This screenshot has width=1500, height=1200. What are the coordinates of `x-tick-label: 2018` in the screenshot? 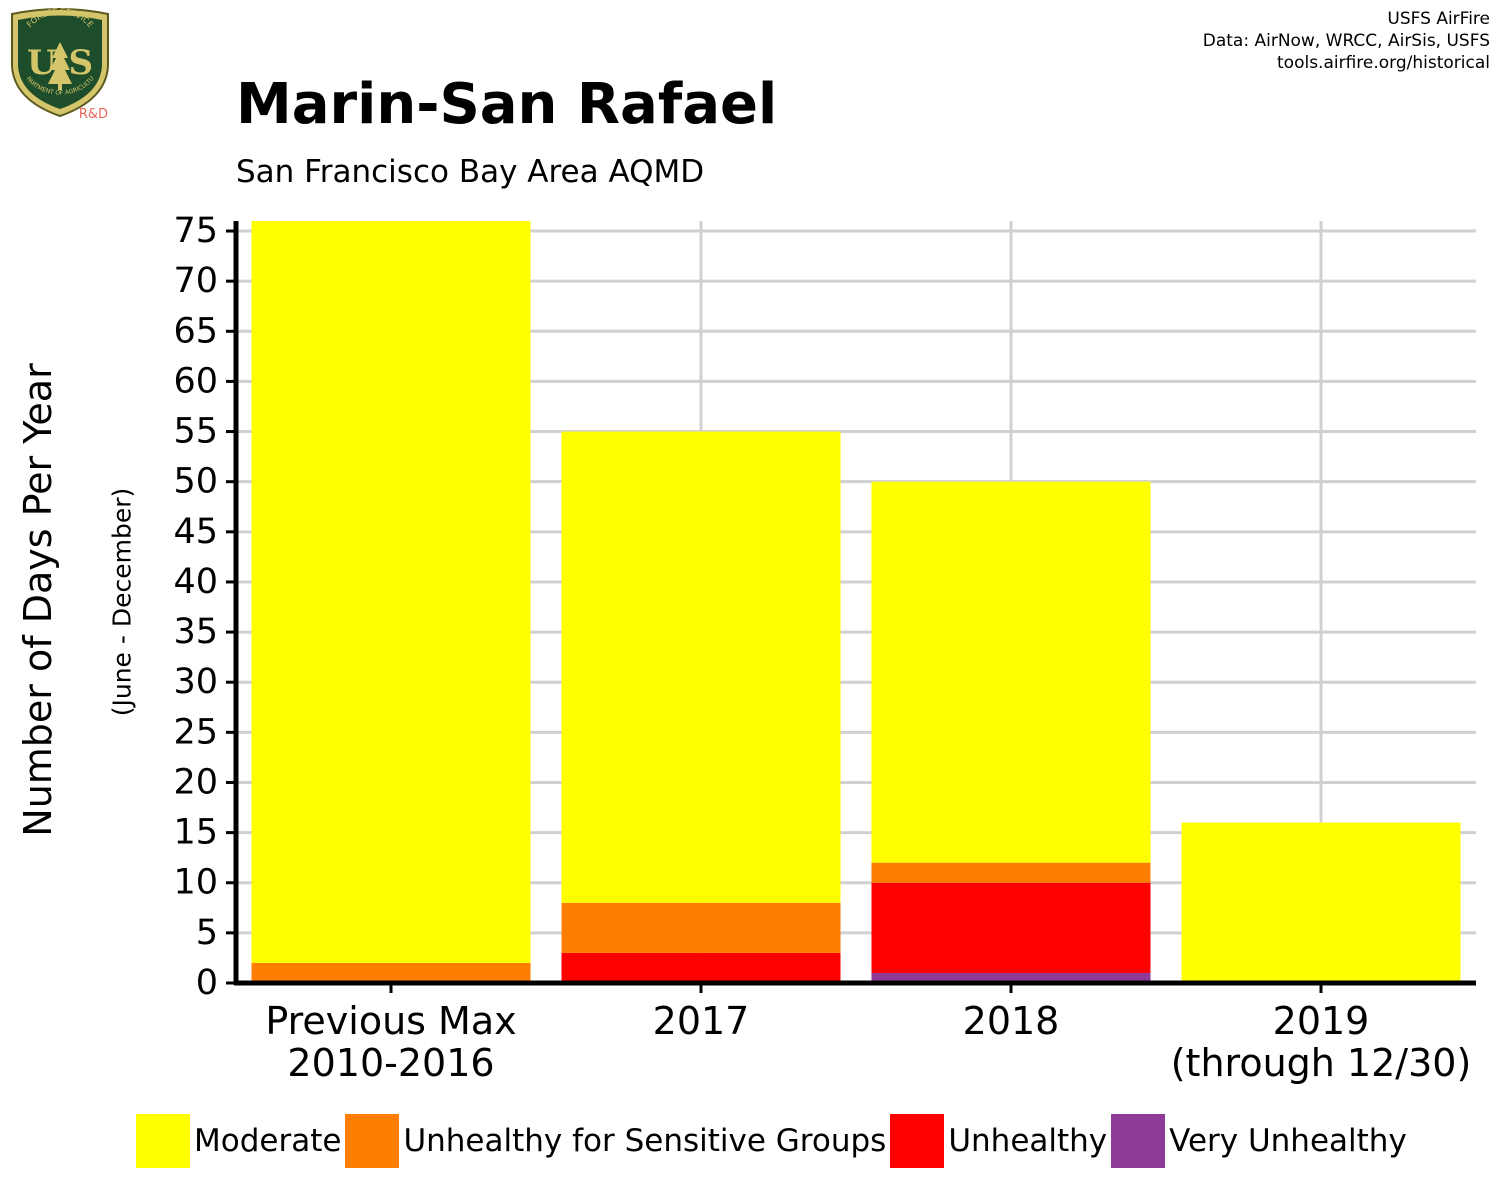 It's located at (1011, 1021).